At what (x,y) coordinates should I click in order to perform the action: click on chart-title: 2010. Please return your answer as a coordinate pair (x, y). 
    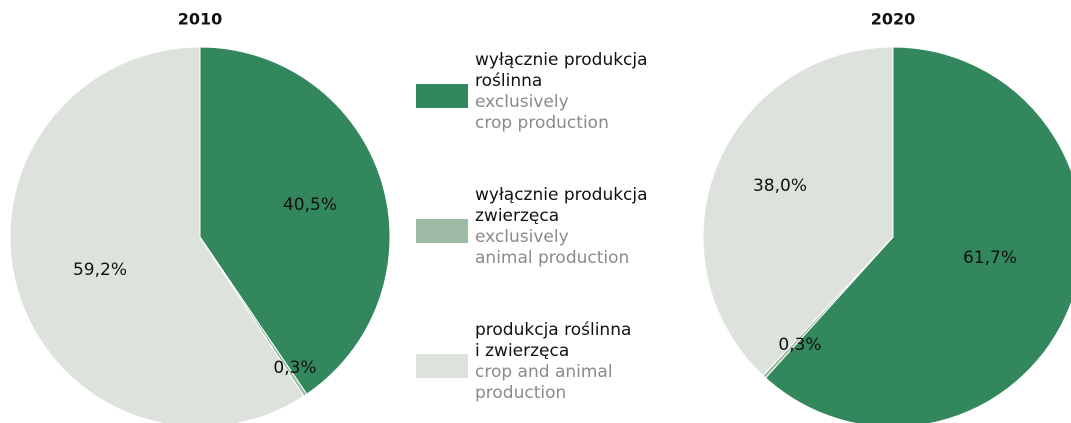
    Looking at the image, I should click on (200, 19).